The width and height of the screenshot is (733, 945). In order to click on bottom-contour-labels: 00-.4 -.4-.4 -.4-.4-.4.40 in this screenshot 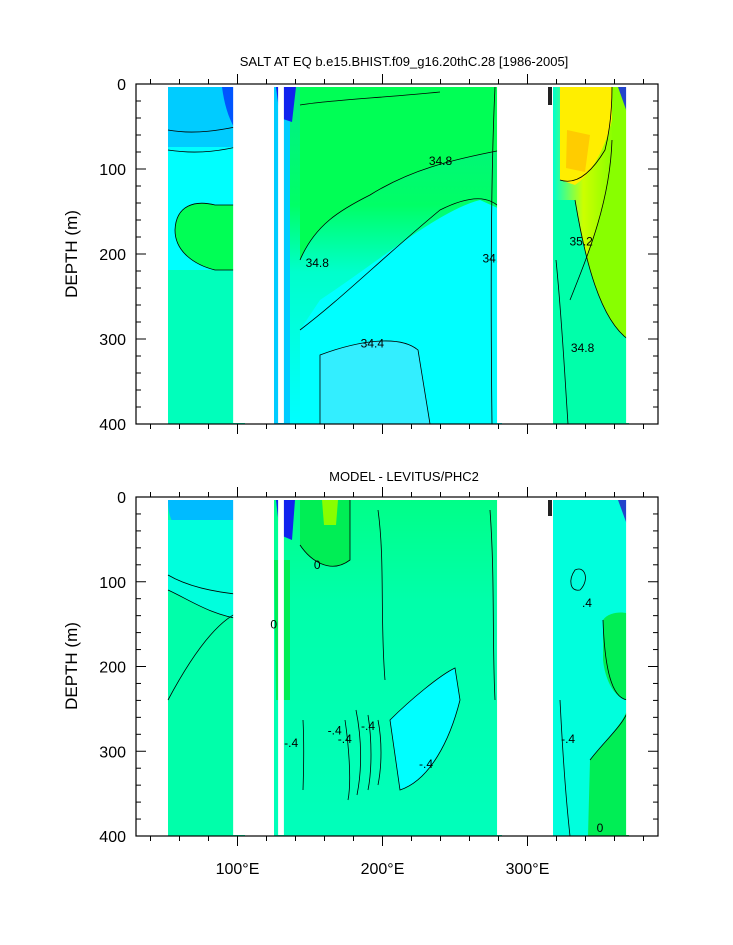, I will do `click(436, 696)`.